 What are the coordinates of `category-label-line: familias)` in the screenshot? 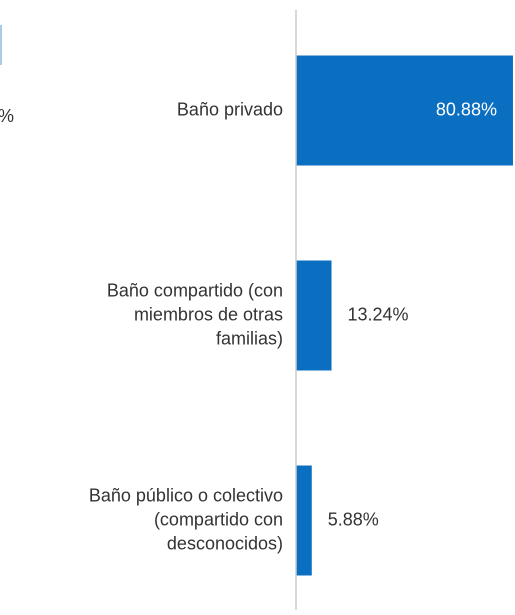 It's located at (249, 338).